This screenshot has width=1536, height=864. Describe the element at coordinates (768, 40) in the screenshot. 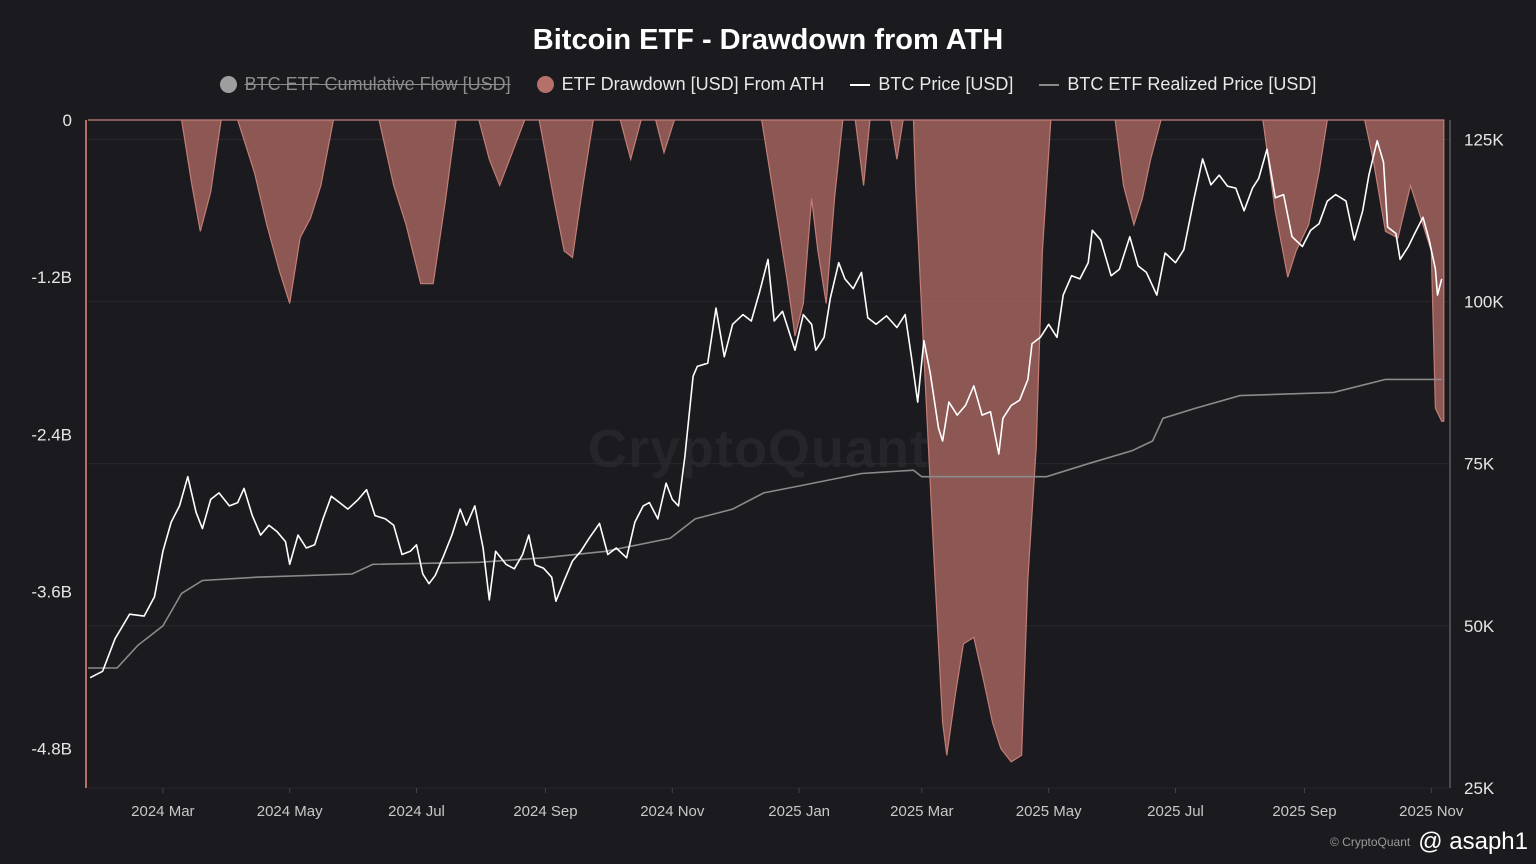

I see `chart-title: Bitcoin ETF - Drawdown from ATH` at that location.